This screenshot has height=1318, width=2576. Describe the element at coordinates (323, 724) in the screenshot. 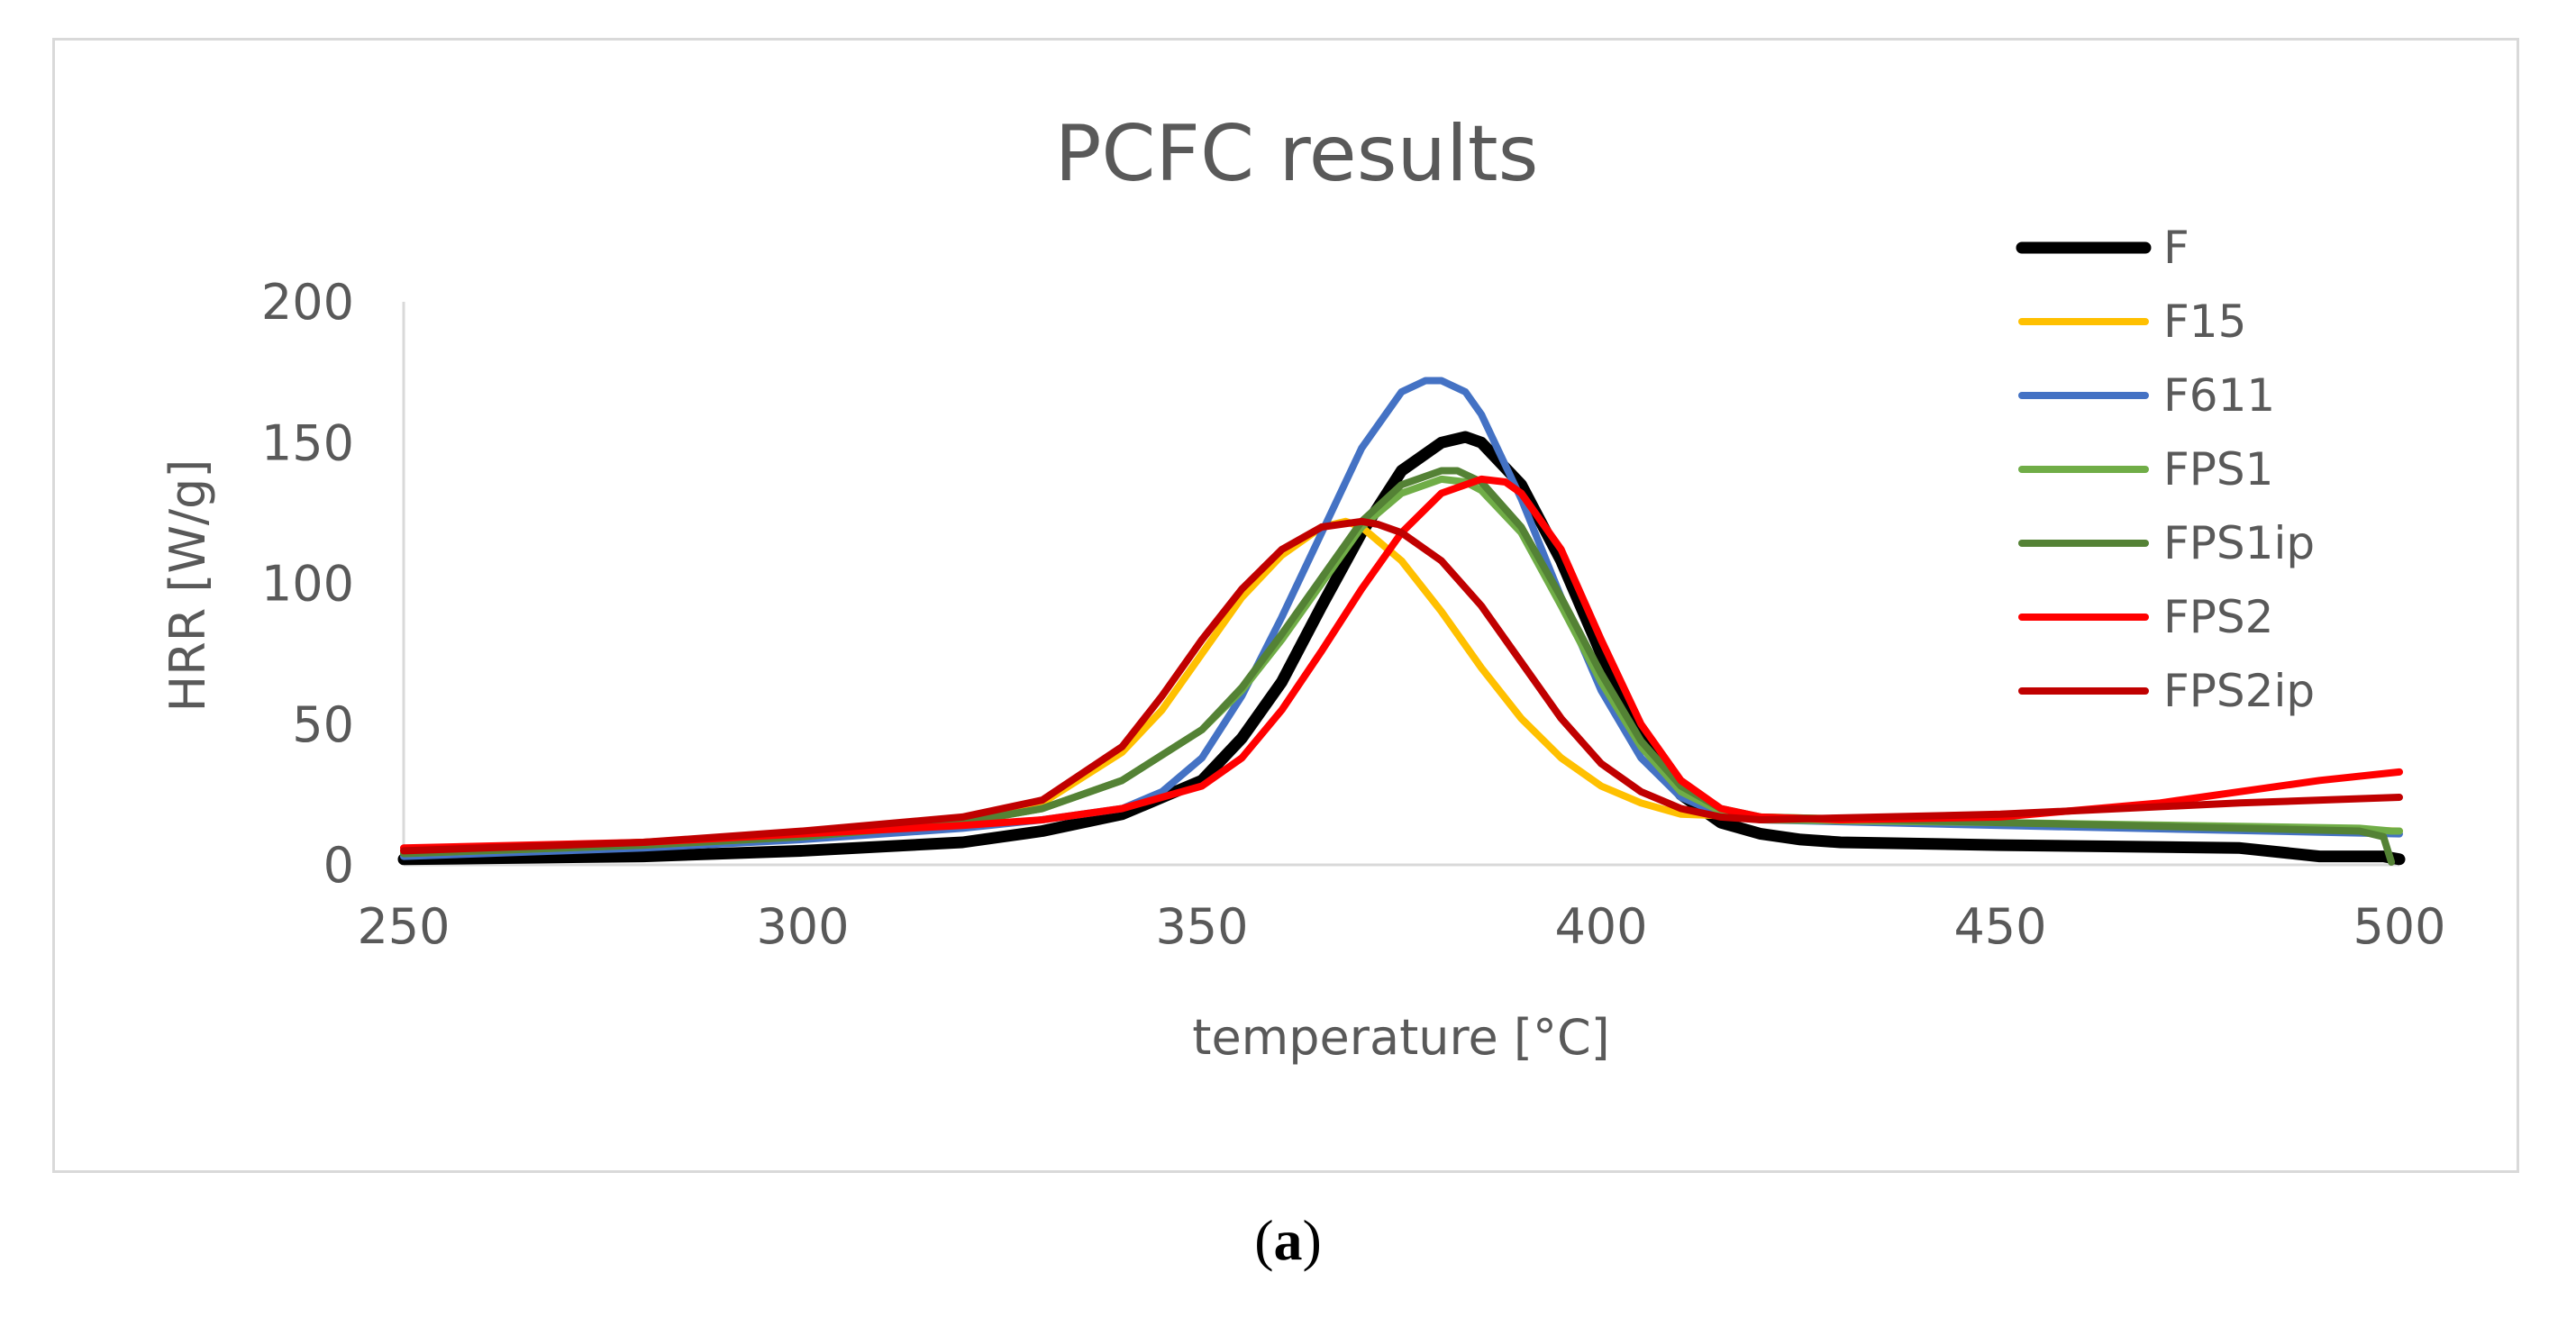

I see `y-tick-label: 50` at that location.